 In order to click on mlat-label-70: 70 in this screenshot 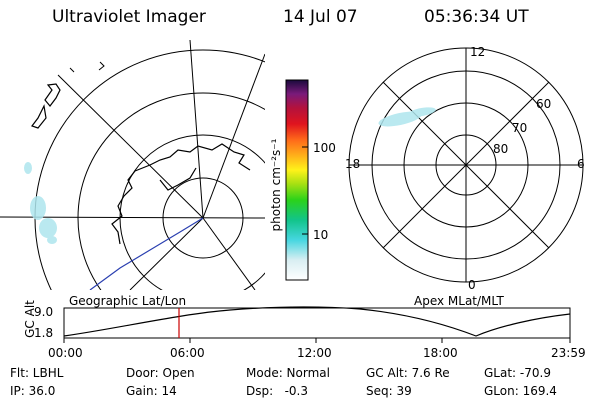, I will do `click(520, 128)`.